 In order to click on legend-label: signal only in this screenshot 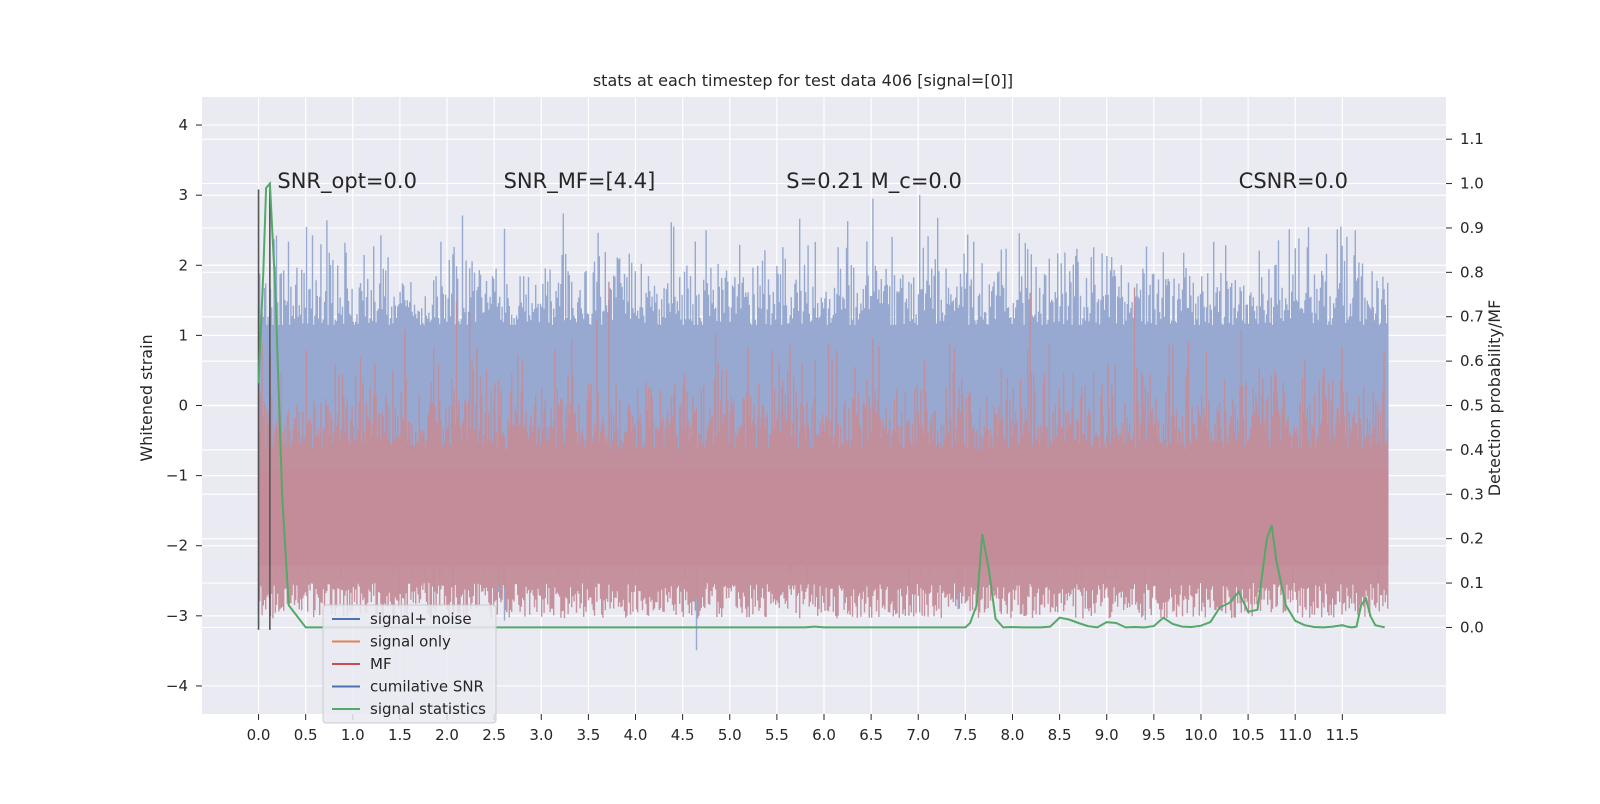, I will do `click(410, 642)`.